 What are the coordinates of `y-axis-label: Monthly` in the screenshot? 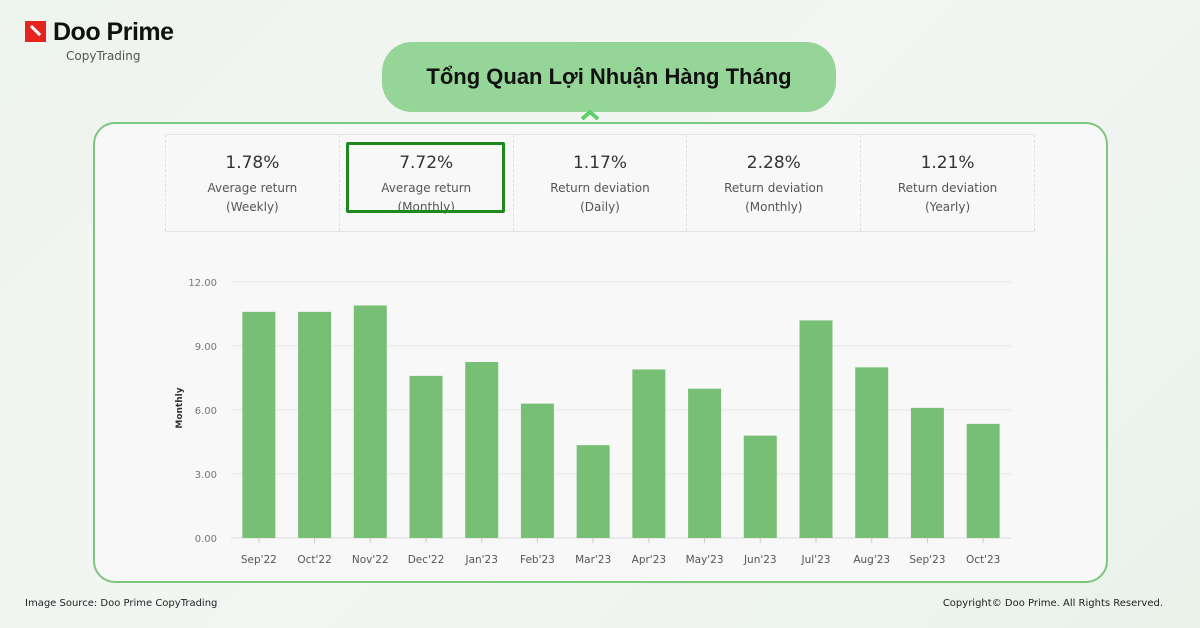 It's located at (180, 407).